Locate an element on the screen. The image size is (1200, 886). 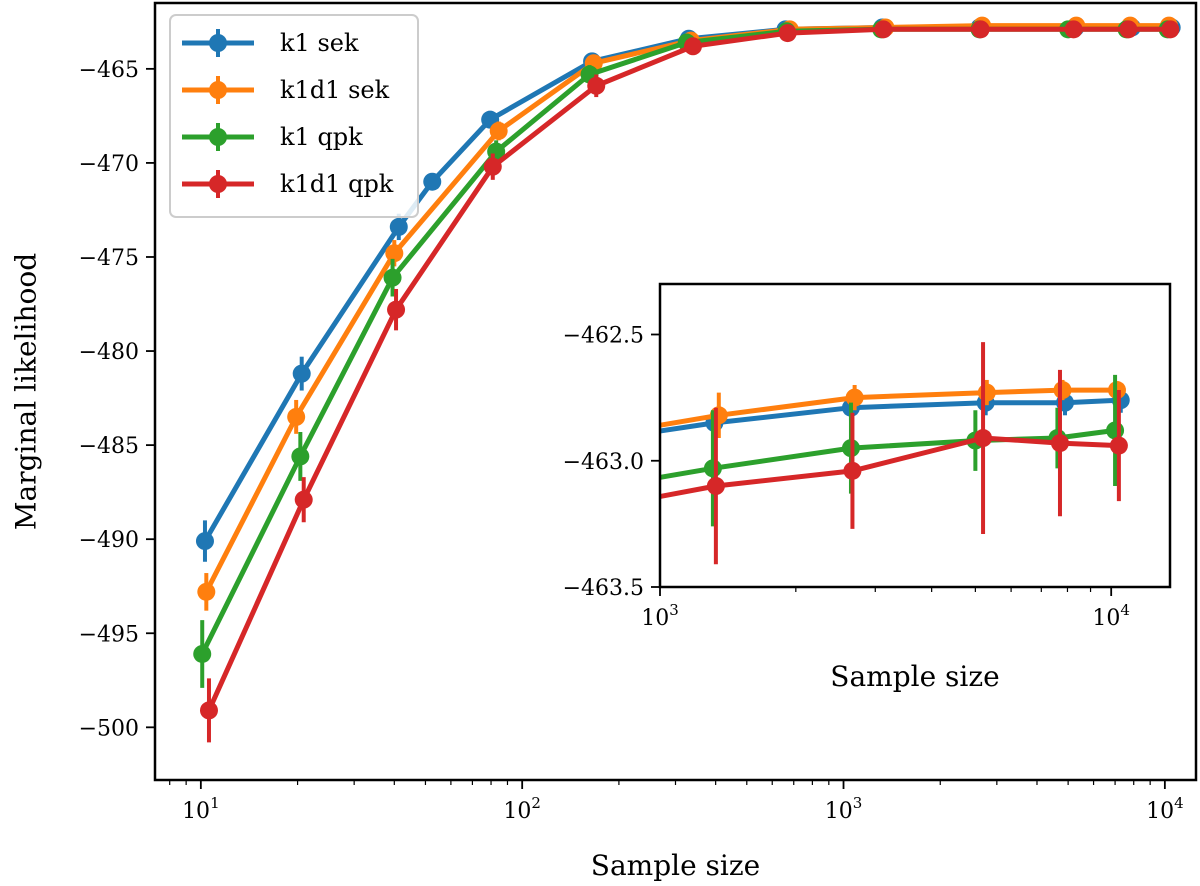
legend-item-k1d1-qpk: k1d1 qpk is located at coordinates (288, 184).